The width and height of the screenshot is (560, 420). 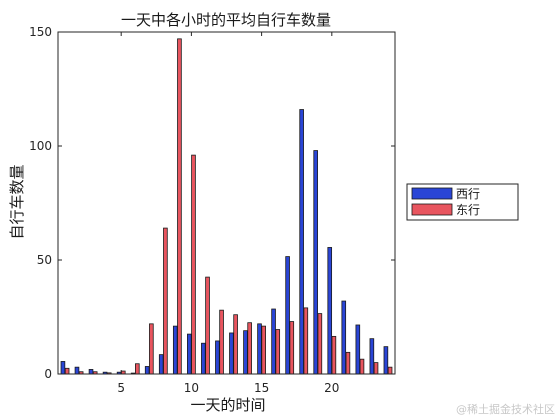 I want to click on watermark: @稀土掘金技术社区, so click(x=505, y=409).